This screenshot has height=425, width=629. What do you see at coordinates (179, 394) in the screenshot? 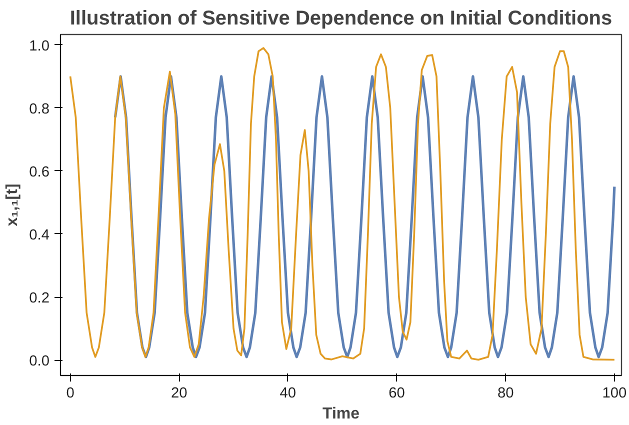
I see `x-tick-label: 20` at bounding box center [179, 394].